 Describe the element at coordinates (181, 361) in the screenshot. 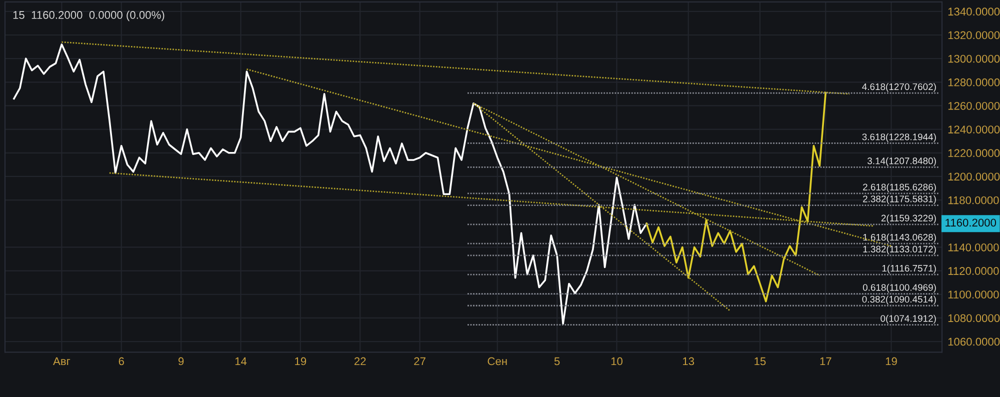

I see `x-tick-label: 9` at that location.